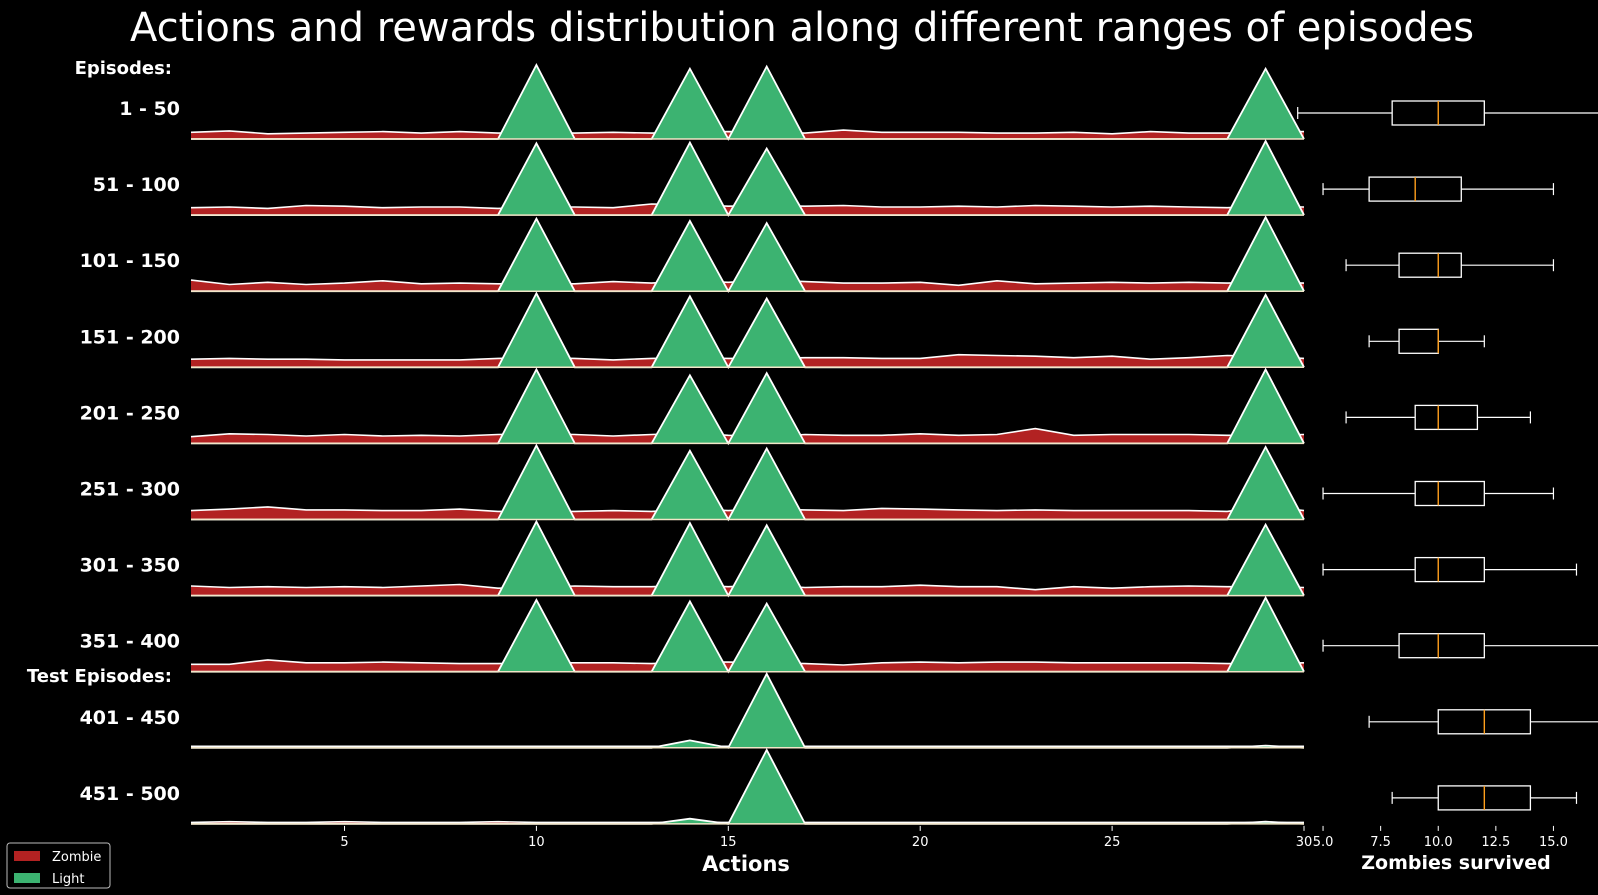 This screenshot has width=1598, height=895. What do you see at coordinates (136, 185) in the screenshot?
I see `row-label: 51 - 100` at bounding box center [136, 185].